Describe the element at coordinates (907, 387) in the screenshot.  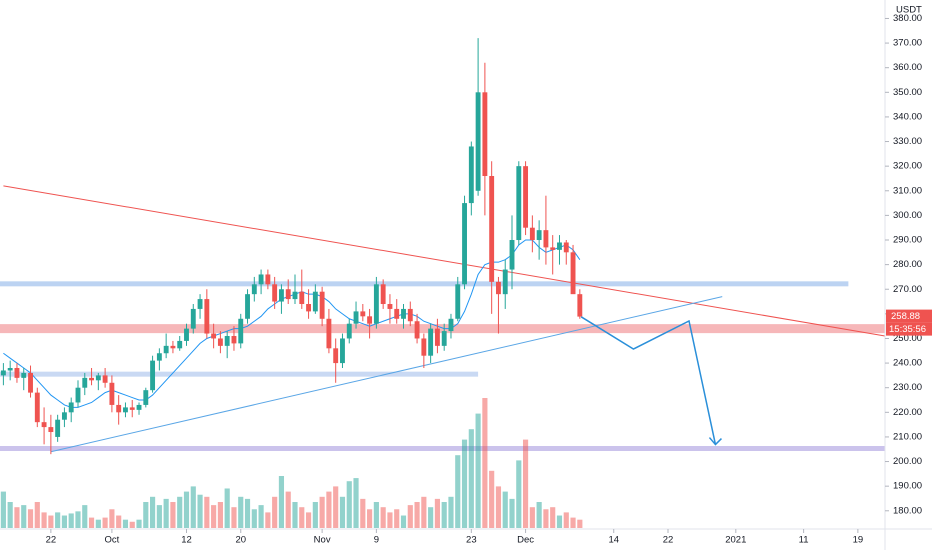
I see `y-tick-label: 230.00` at that location.